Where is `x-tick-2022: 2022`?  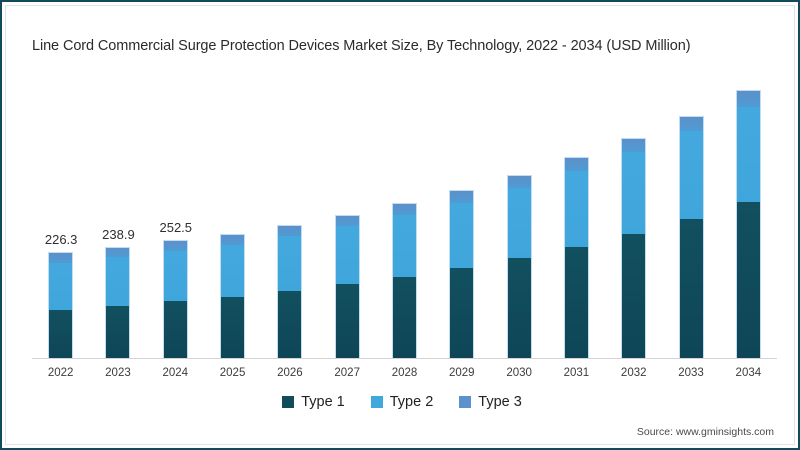
x-tick-2022: 2022 is located at coordinates (60, 373).